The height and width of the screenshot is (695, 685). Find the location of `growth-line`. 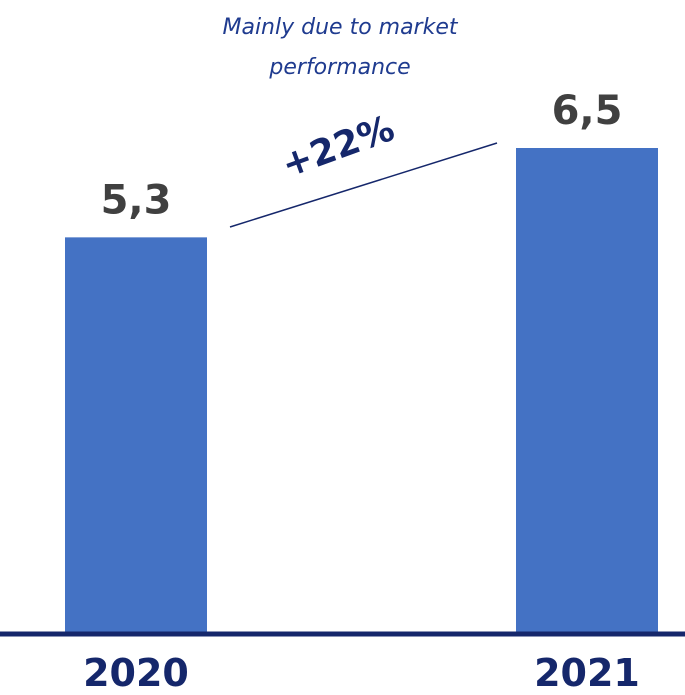

growth-line is located at coordinates (363, 185).